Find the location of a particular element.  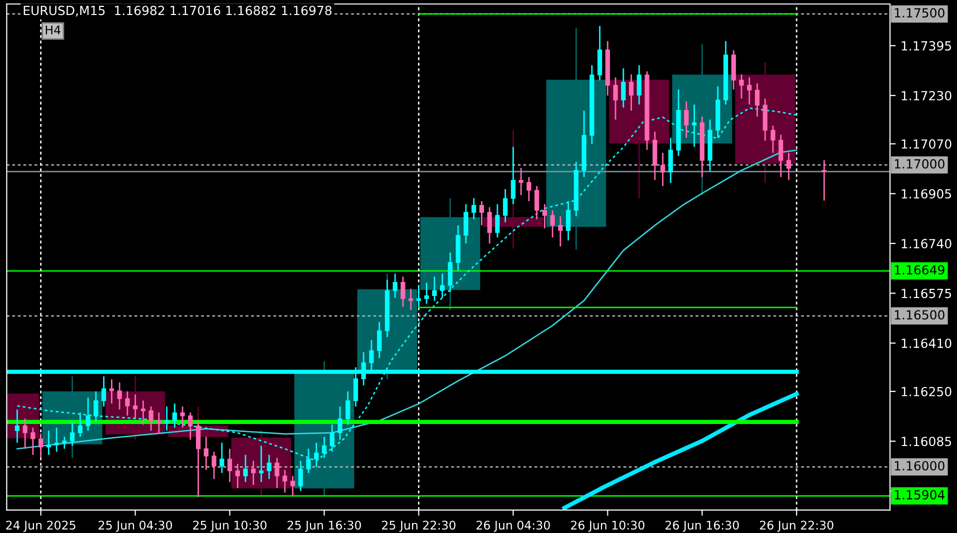

x-tick-label: 25 Jun 16:30 is located at coordinates (324, 526).